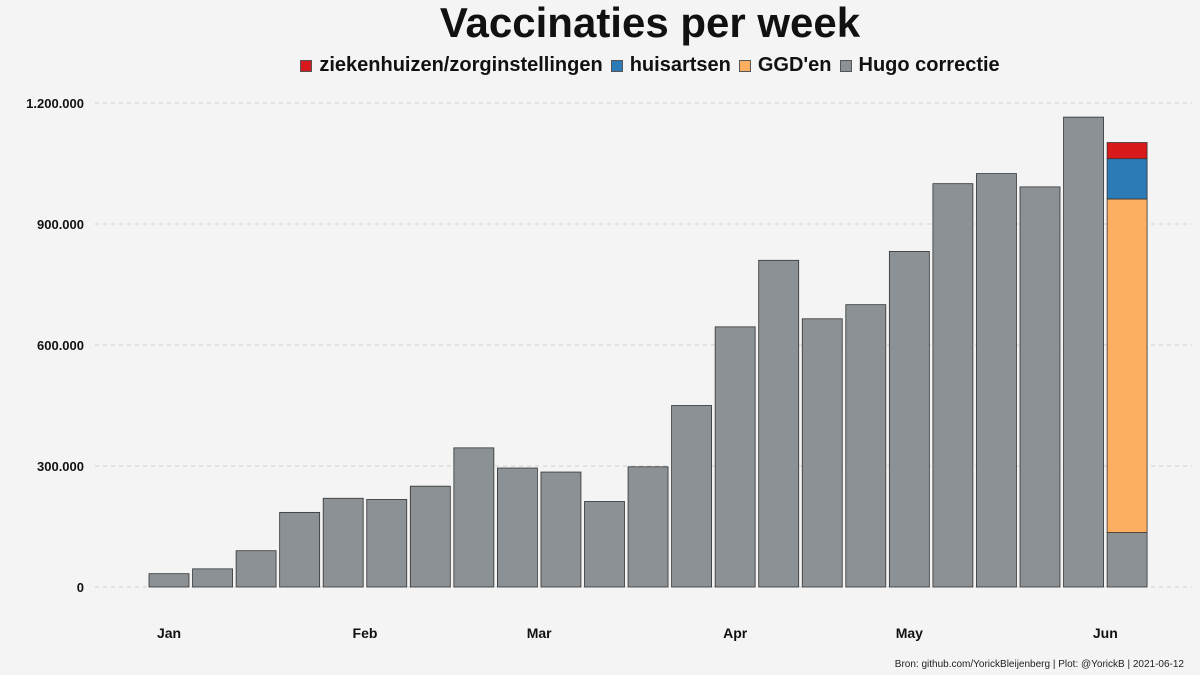 The height and width of the screenshot is (675, 1200). I want to click on x-tick-label: Apr, so click(735, 633).